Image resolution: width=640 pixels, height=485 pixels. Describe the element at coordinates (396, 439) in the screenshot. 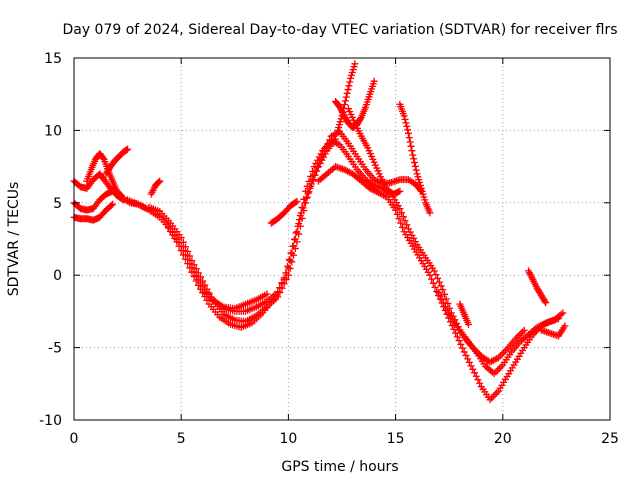

I see `x-tick-label: 15` at that location.